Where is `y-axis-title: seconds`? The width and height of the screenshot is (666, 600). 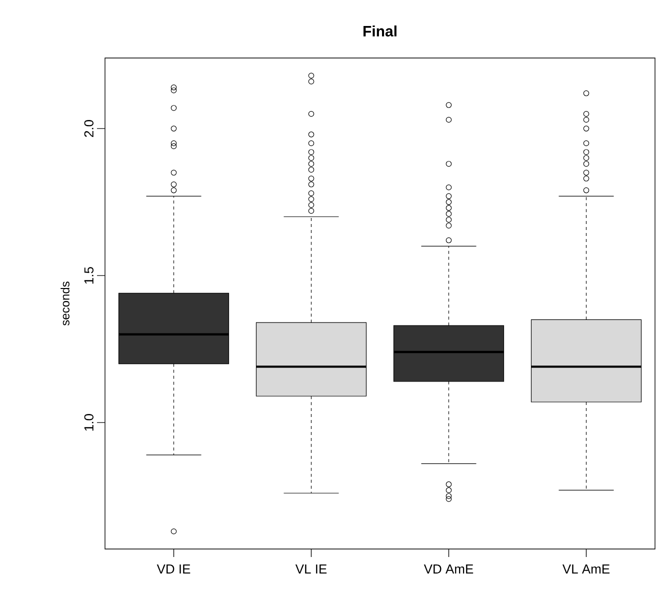
y-axis-title: seconds is located at coordinates (65, 304).